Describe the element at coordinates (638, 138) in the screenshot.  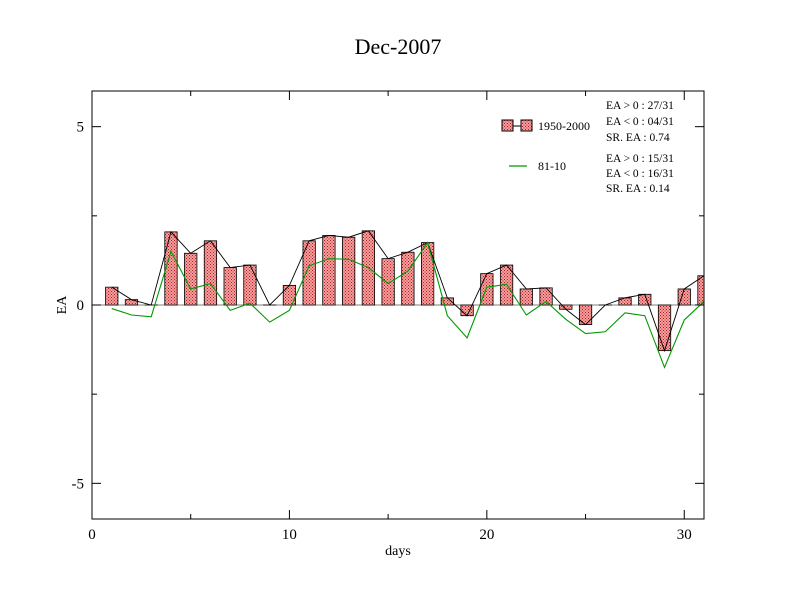
I see `stats-1950-2000-sr: SR. EA : 0.74` at that location.